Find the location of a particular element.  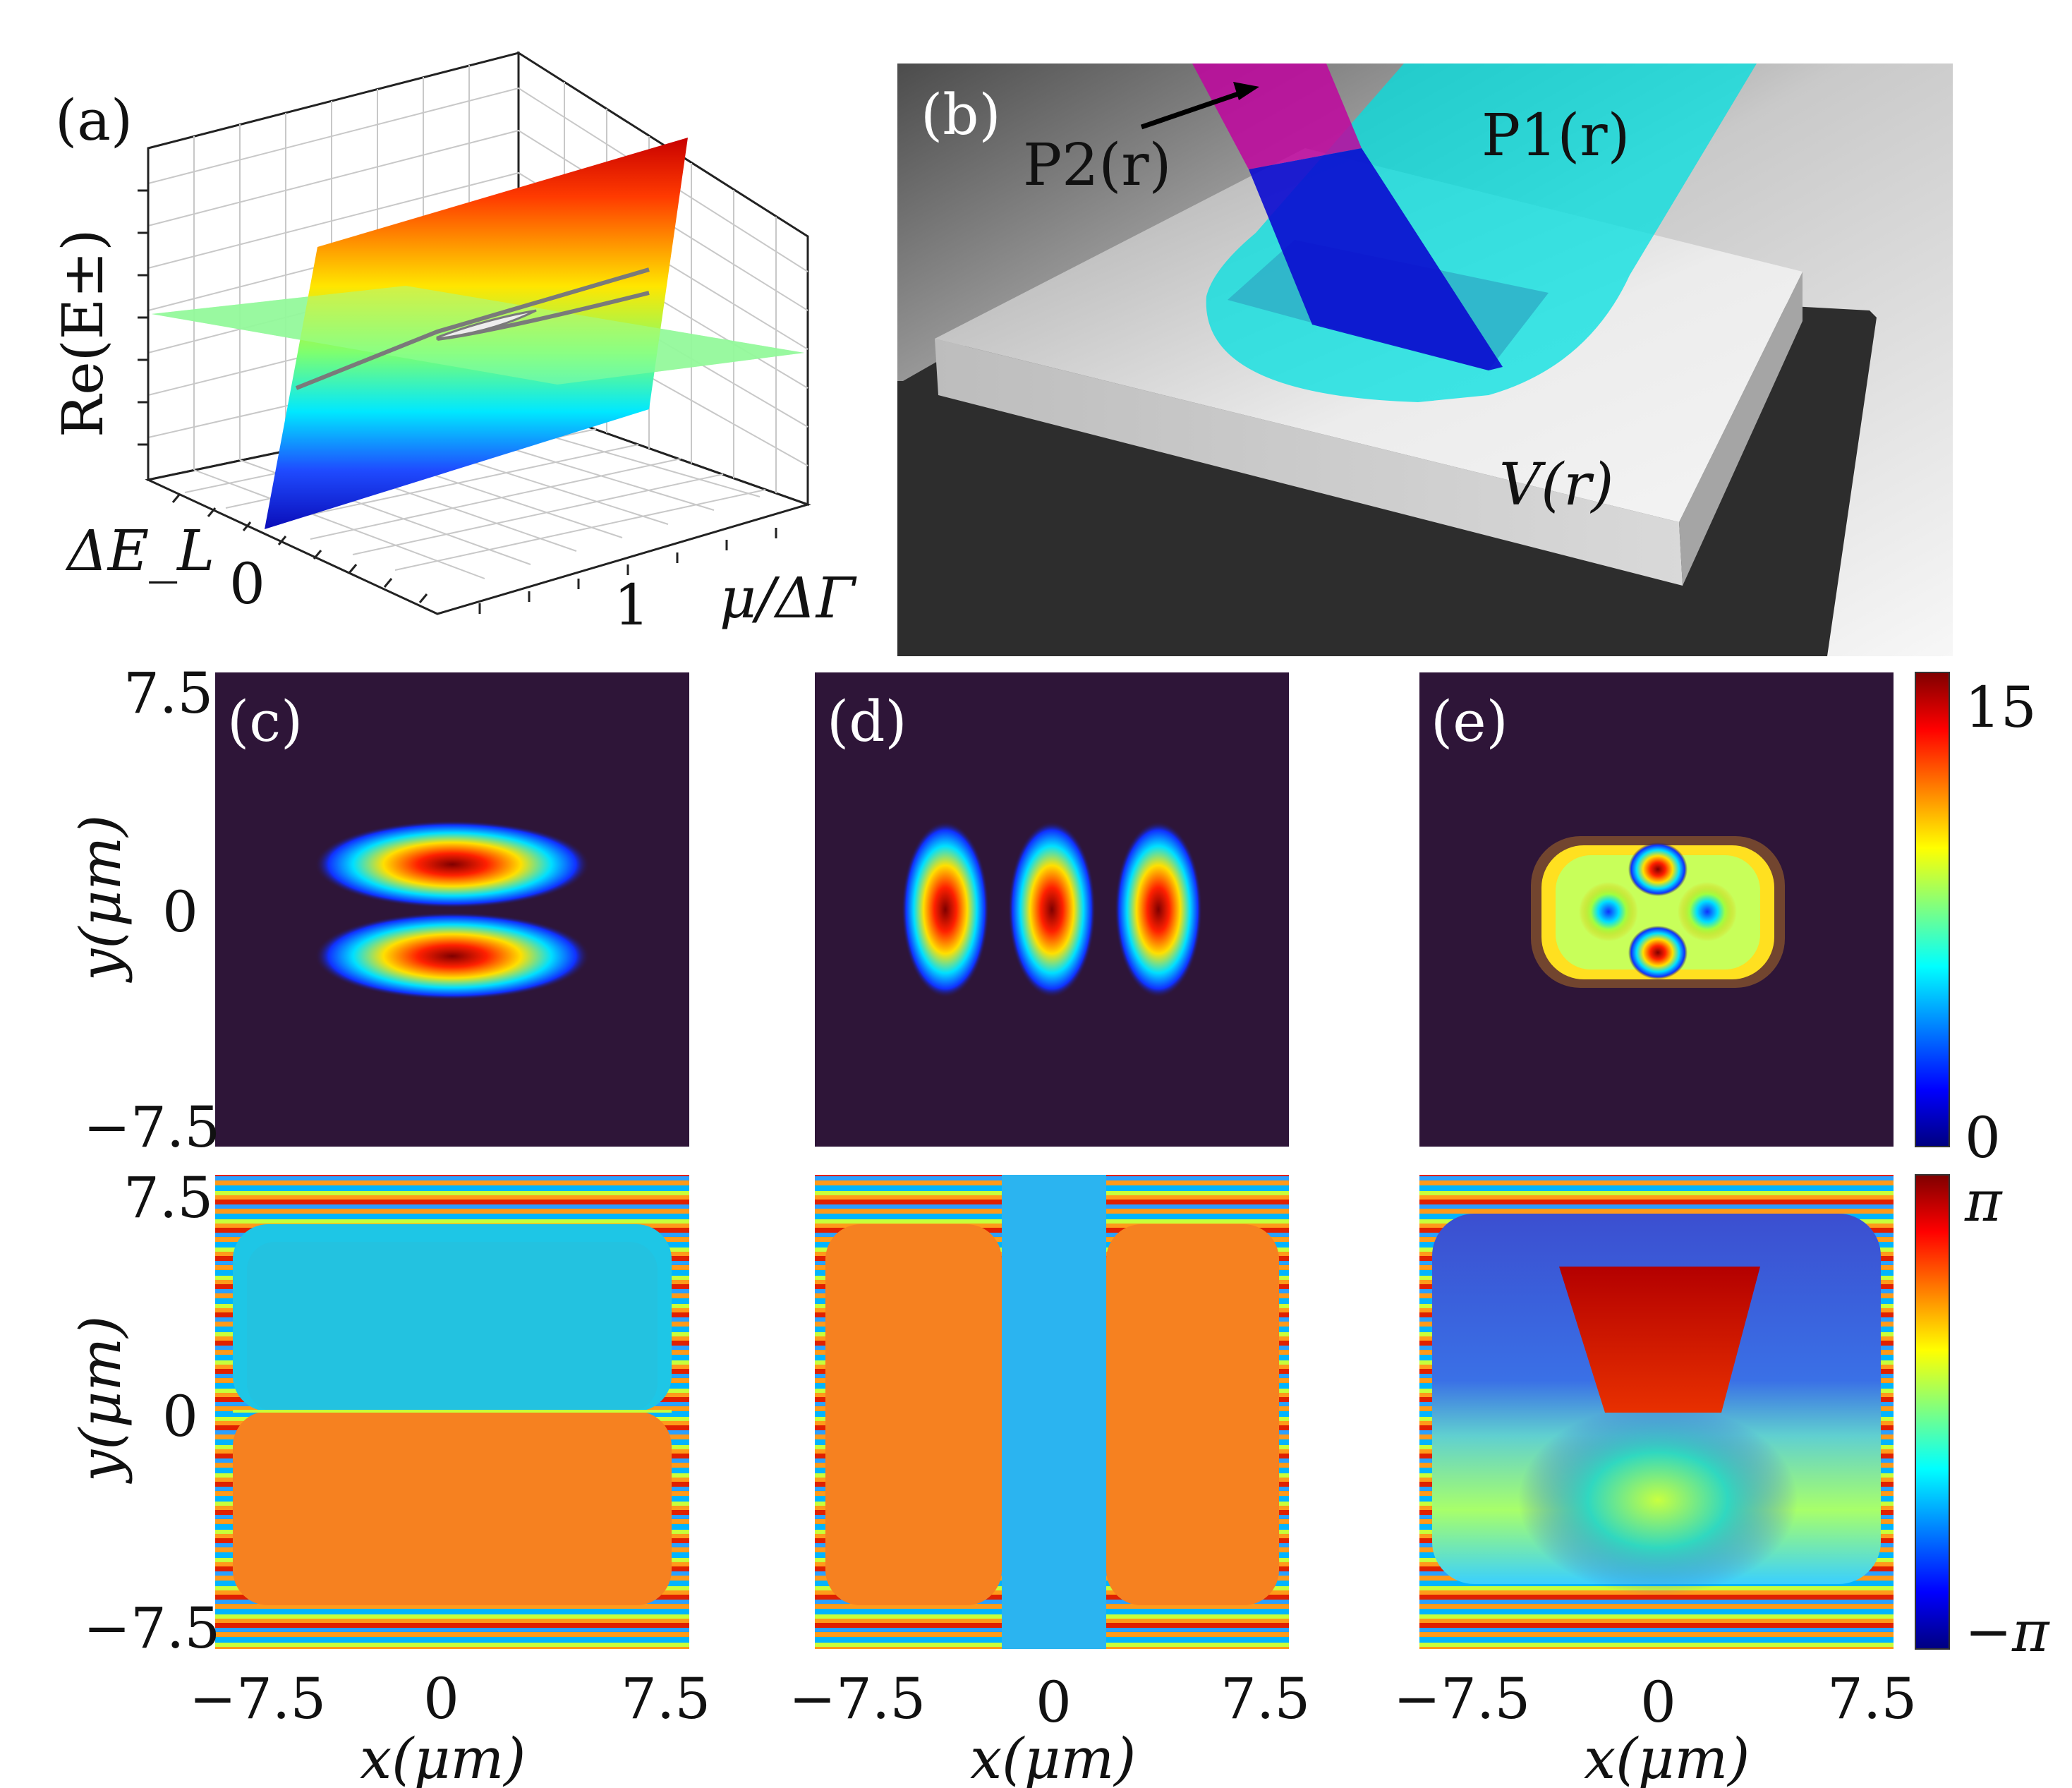

panel-a-y-axis-label: μ/ΔΓ is located at coordinates (788, 598).